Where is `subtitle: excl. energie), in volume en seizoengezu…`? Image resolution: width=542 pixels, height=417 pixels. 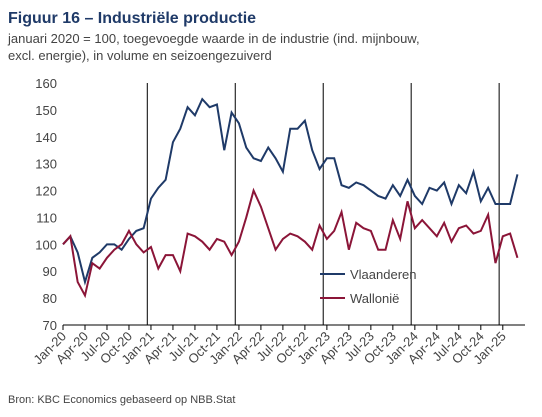 subtitle: excl. energie), in volume en seizoengezu… is located at coordinates (140, 55).